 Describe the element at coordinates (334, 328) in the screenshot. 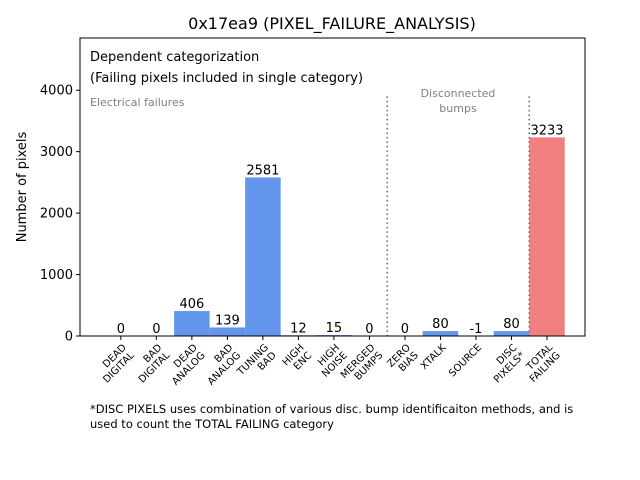

I see `data-label: 15` at that location.